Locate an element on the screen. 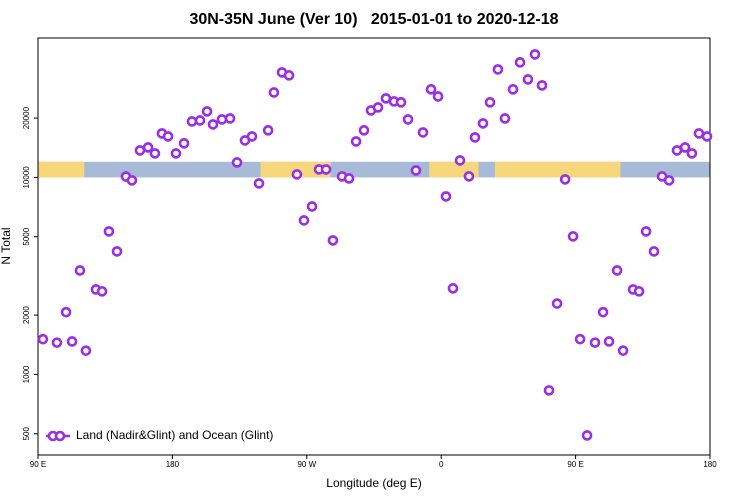 This screenshot has height=500, width=750. x-tick-label: 90 W is located at coordinates (306, 464).